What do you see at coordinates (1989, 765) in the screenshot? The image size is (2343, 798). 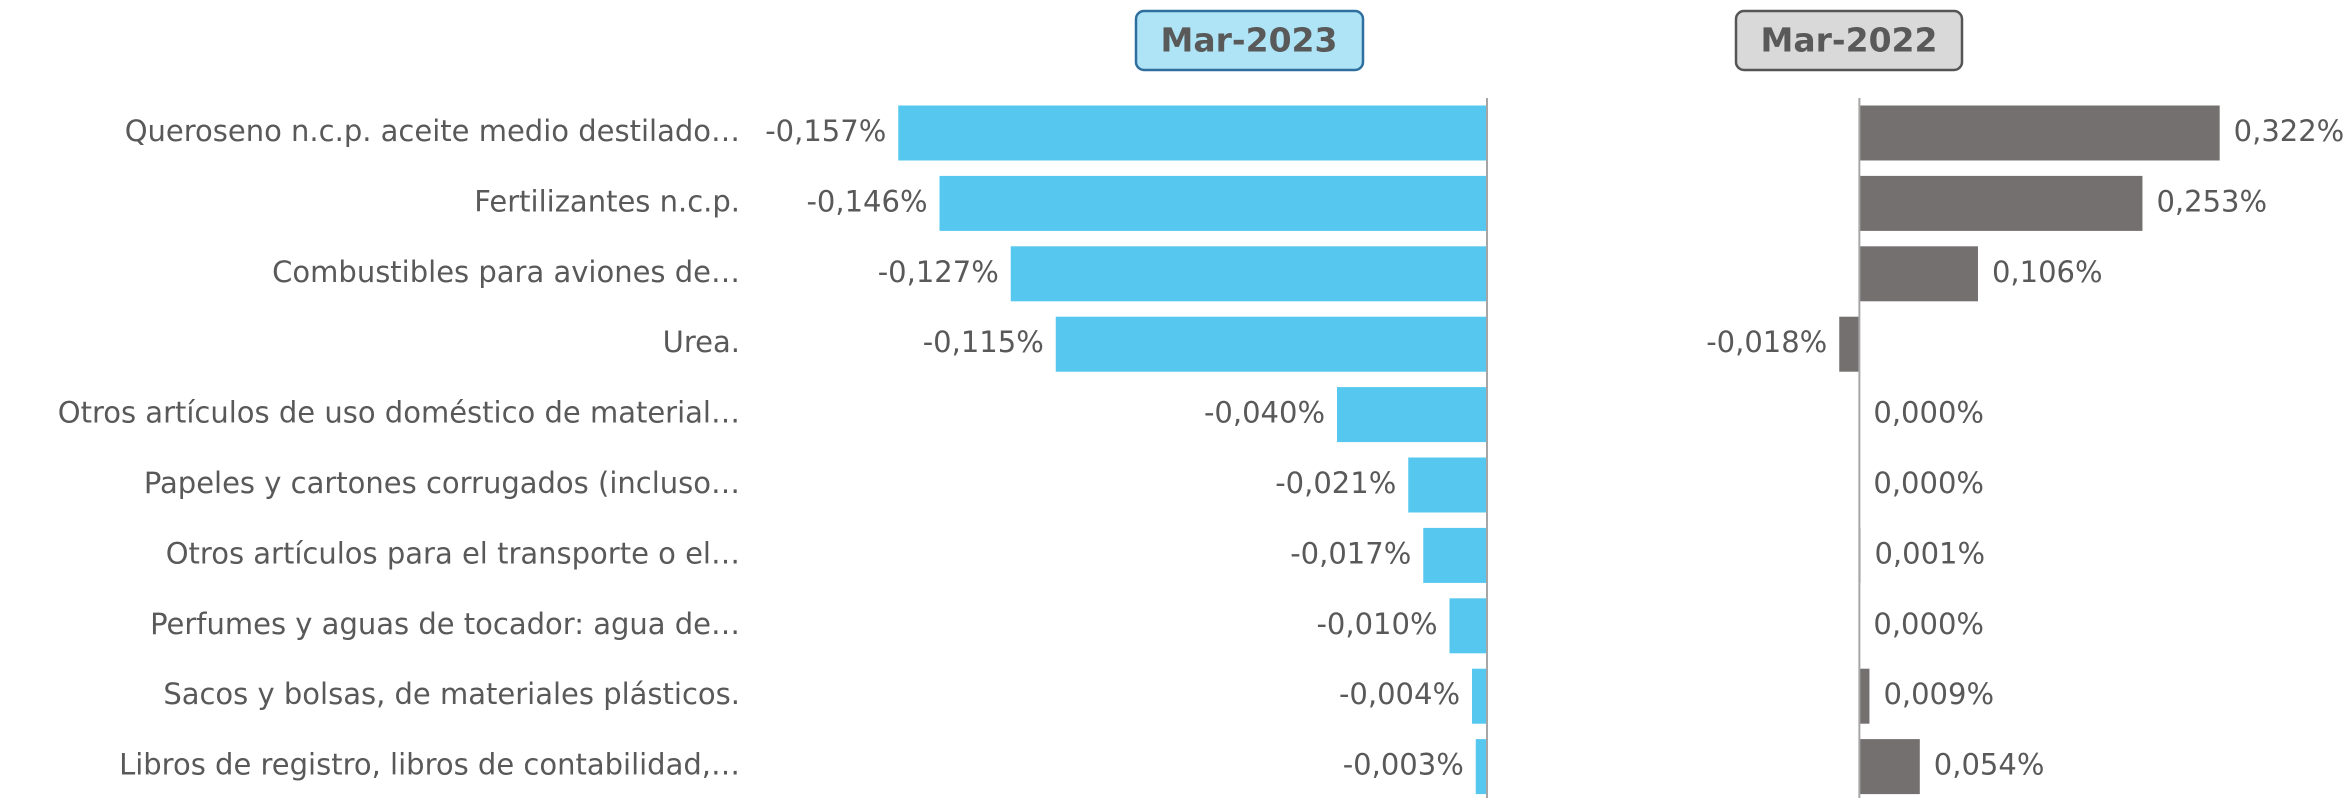 I see `data-label: 0,054%` at bounding box center [1989, 765].